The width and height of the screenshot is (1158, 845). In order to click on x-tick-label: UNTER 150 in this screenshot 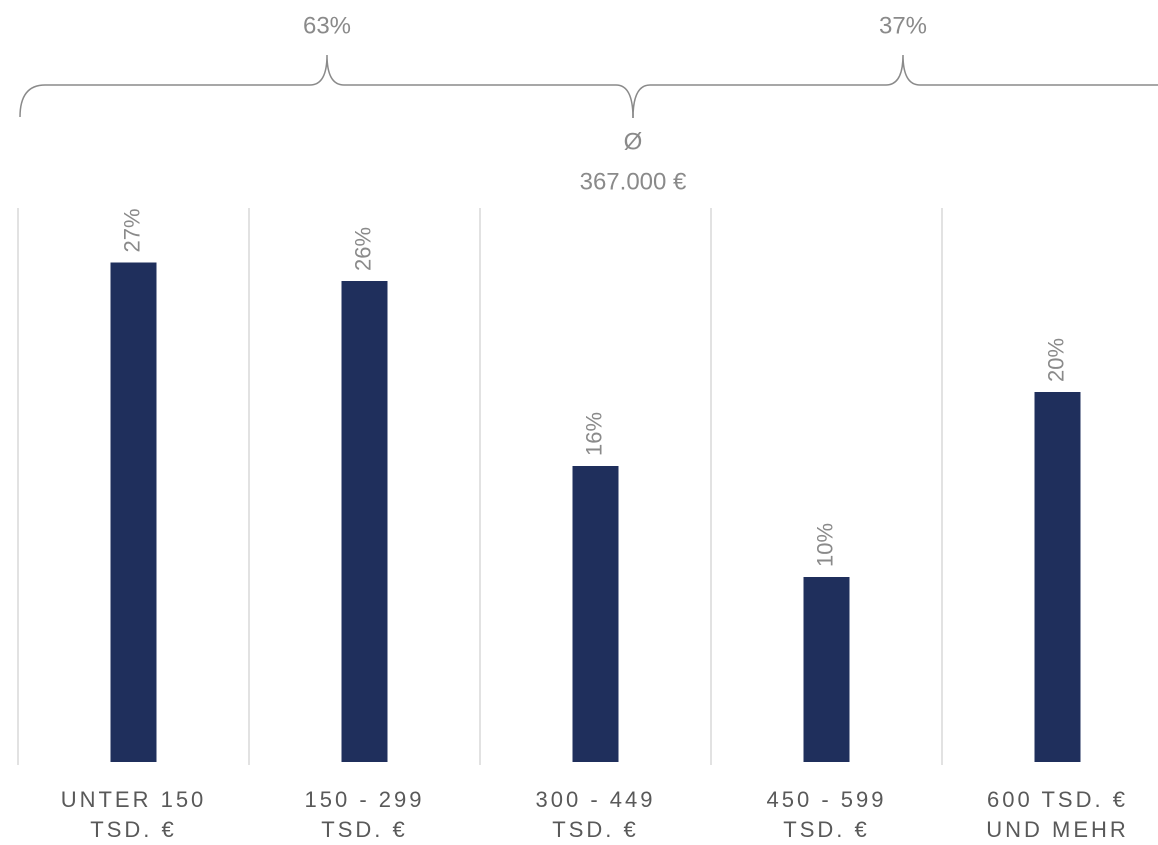, I will do `click(134, 799)`.